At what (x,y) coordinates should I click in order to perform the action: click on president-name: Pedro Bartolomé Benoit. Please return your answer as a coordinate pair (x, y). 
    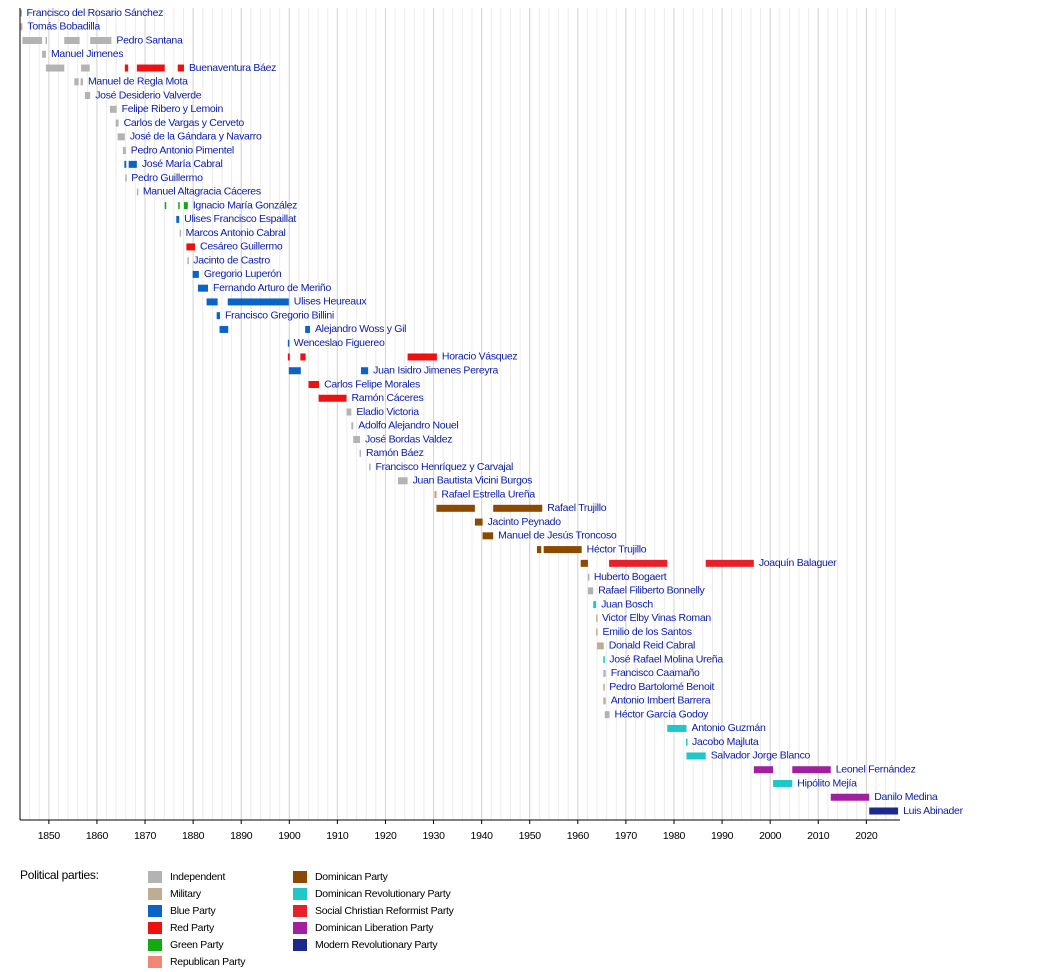
    Looking at the image, I should click on (661, 687).